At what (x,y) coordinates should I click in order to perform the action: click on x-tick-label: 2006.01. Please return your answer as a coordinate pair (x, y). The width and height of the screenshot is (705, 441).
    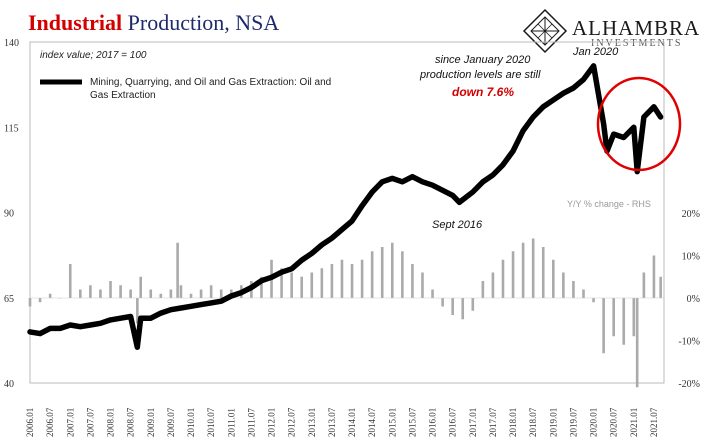
    Looking at the image, I should click on (30, 422).